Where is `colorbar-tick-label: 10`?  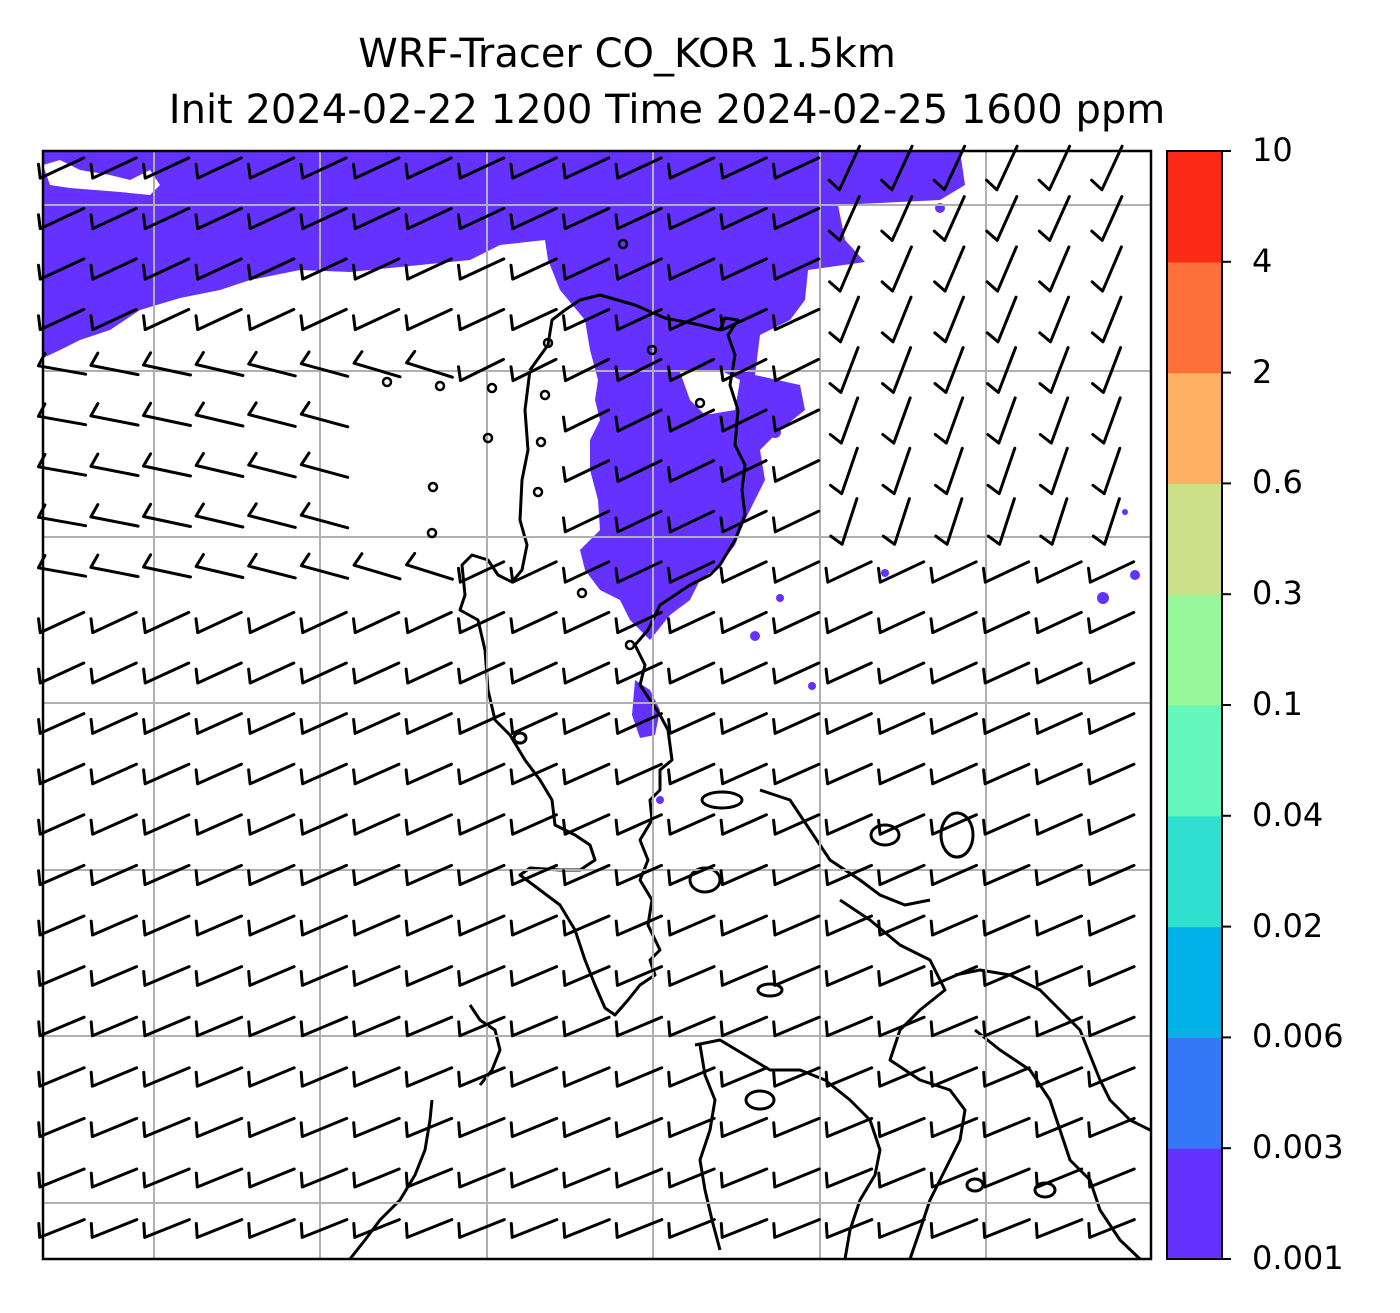 colorbar-tick-label: 10 is located at coordinates (1272, 150).